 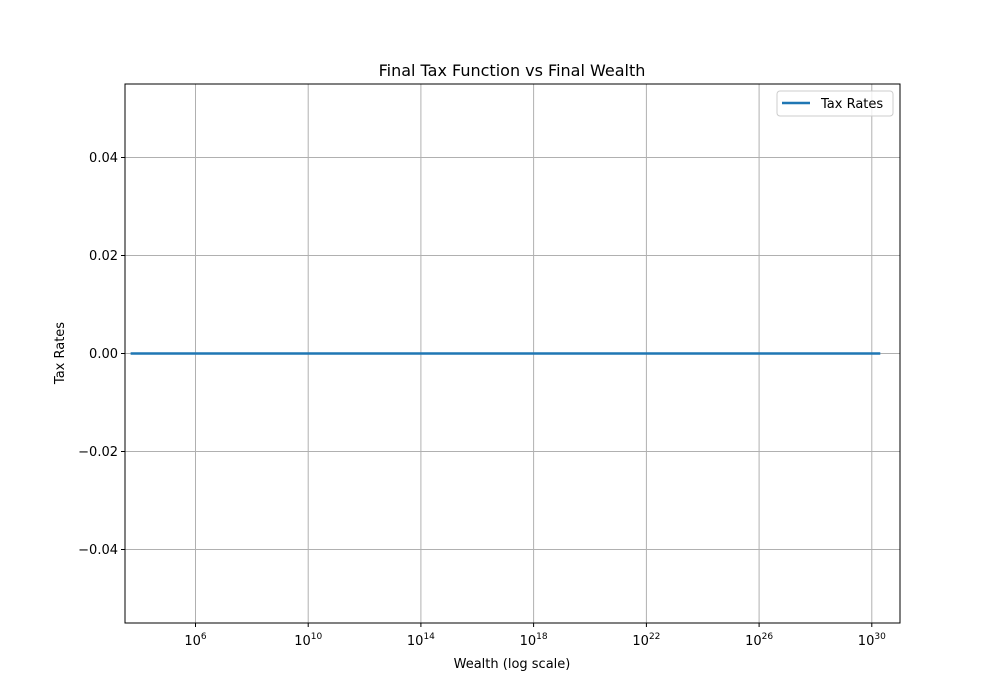 I want to click on x-tick-label: 1014, so click(x=421, y=640).